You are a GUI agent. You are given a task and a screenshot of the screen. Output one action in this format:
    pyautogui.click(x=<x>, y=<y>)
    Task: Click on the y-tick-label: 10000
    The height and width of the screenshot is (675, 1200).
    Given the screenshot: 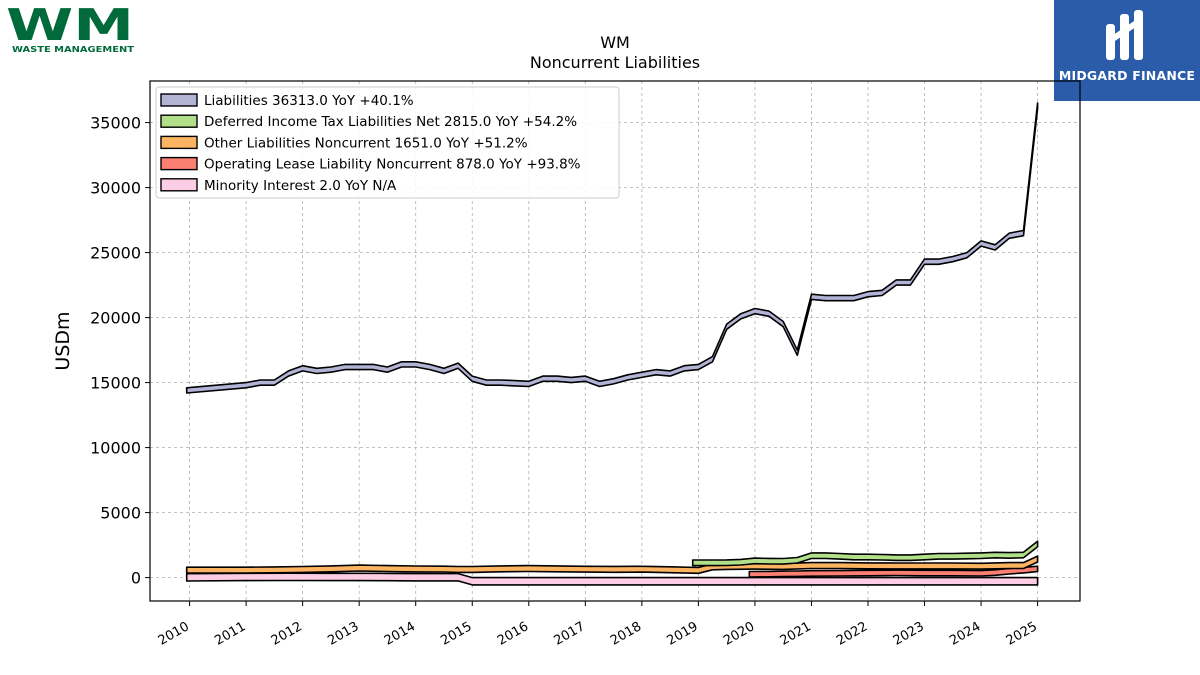 What is the action you would take?
    pyautogui.click(x=115, y=448)
    